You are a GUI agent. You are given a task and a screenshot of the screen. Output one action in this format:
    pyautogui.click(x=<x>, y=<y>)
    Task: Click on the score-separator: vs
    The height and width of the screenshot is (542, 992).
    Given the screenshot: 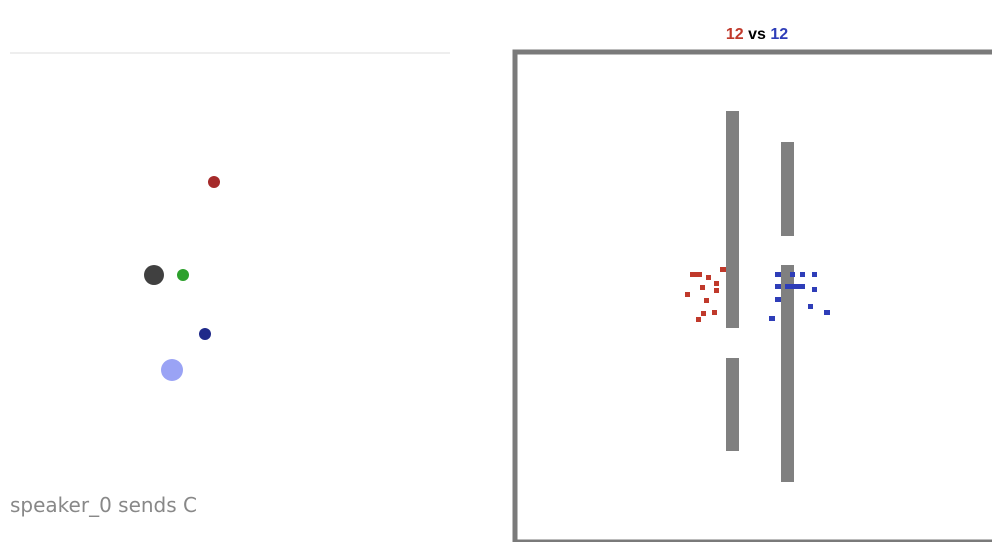 What is the action you would take?
    pyautogui.click(x=757, y=34)
    